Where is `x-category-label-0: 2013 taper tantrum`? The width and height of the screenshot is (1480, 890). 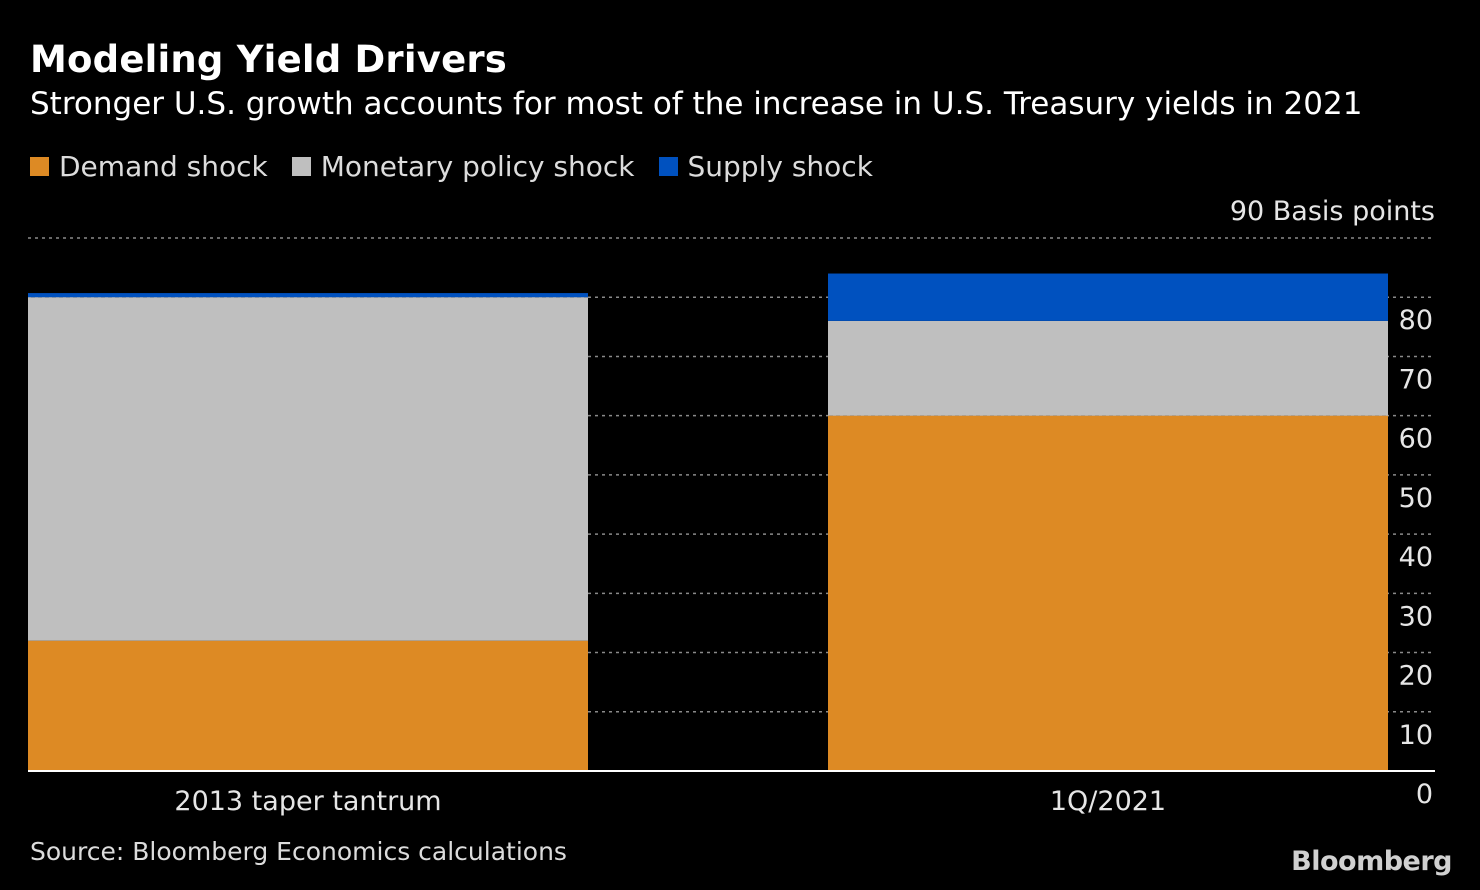
x-category-label-0: 2013 taper tantrum is located at coordinates (307, 801).